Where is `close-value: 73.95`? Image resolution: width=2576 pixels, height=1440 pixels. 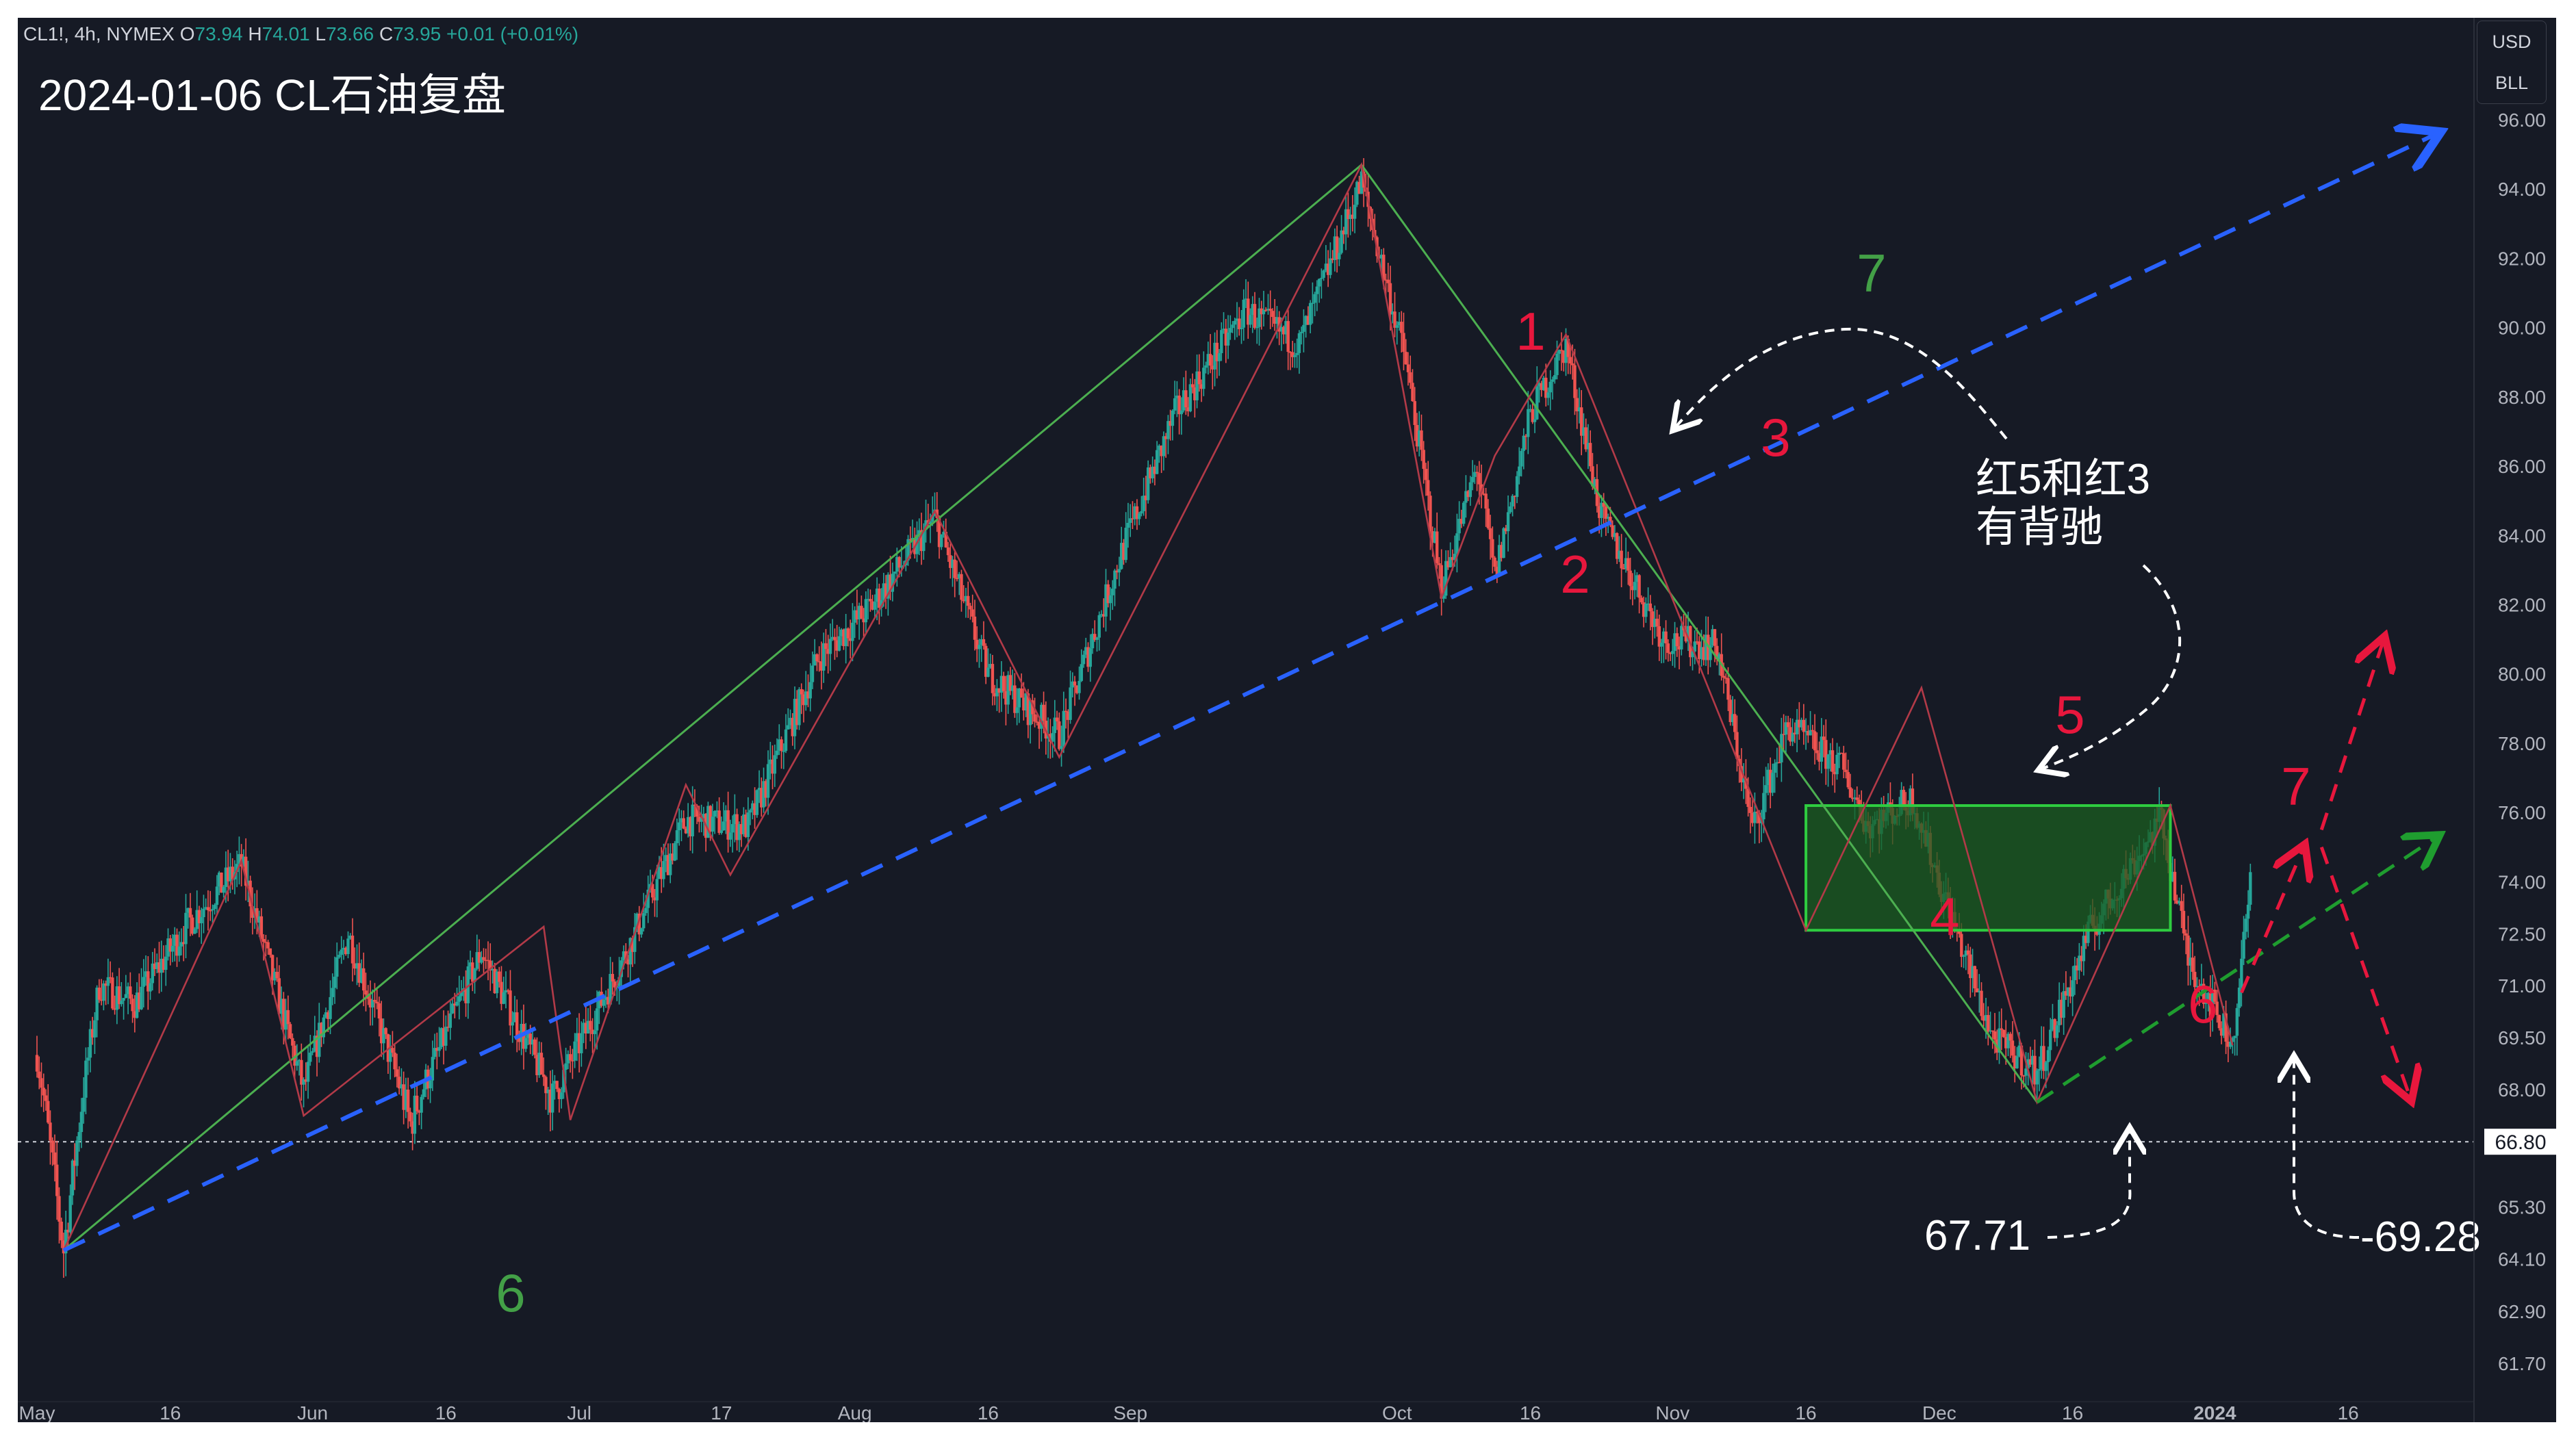 close-value: 73.95 is located at coordinates (417, 33).